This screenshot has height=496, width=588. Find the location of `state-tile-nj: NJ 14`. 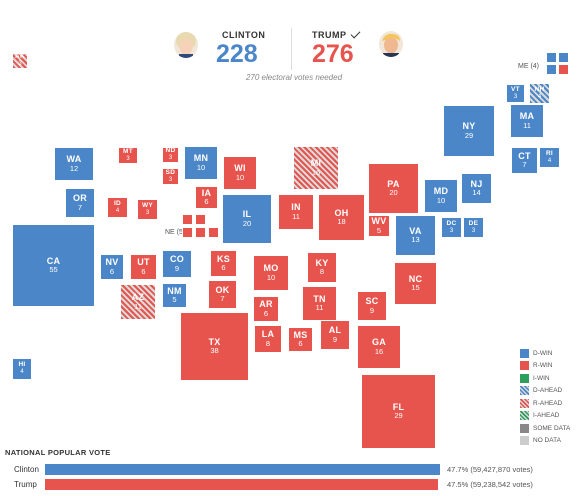

state-tile-nj: NJ 14 is located at coordinates (476, 188).